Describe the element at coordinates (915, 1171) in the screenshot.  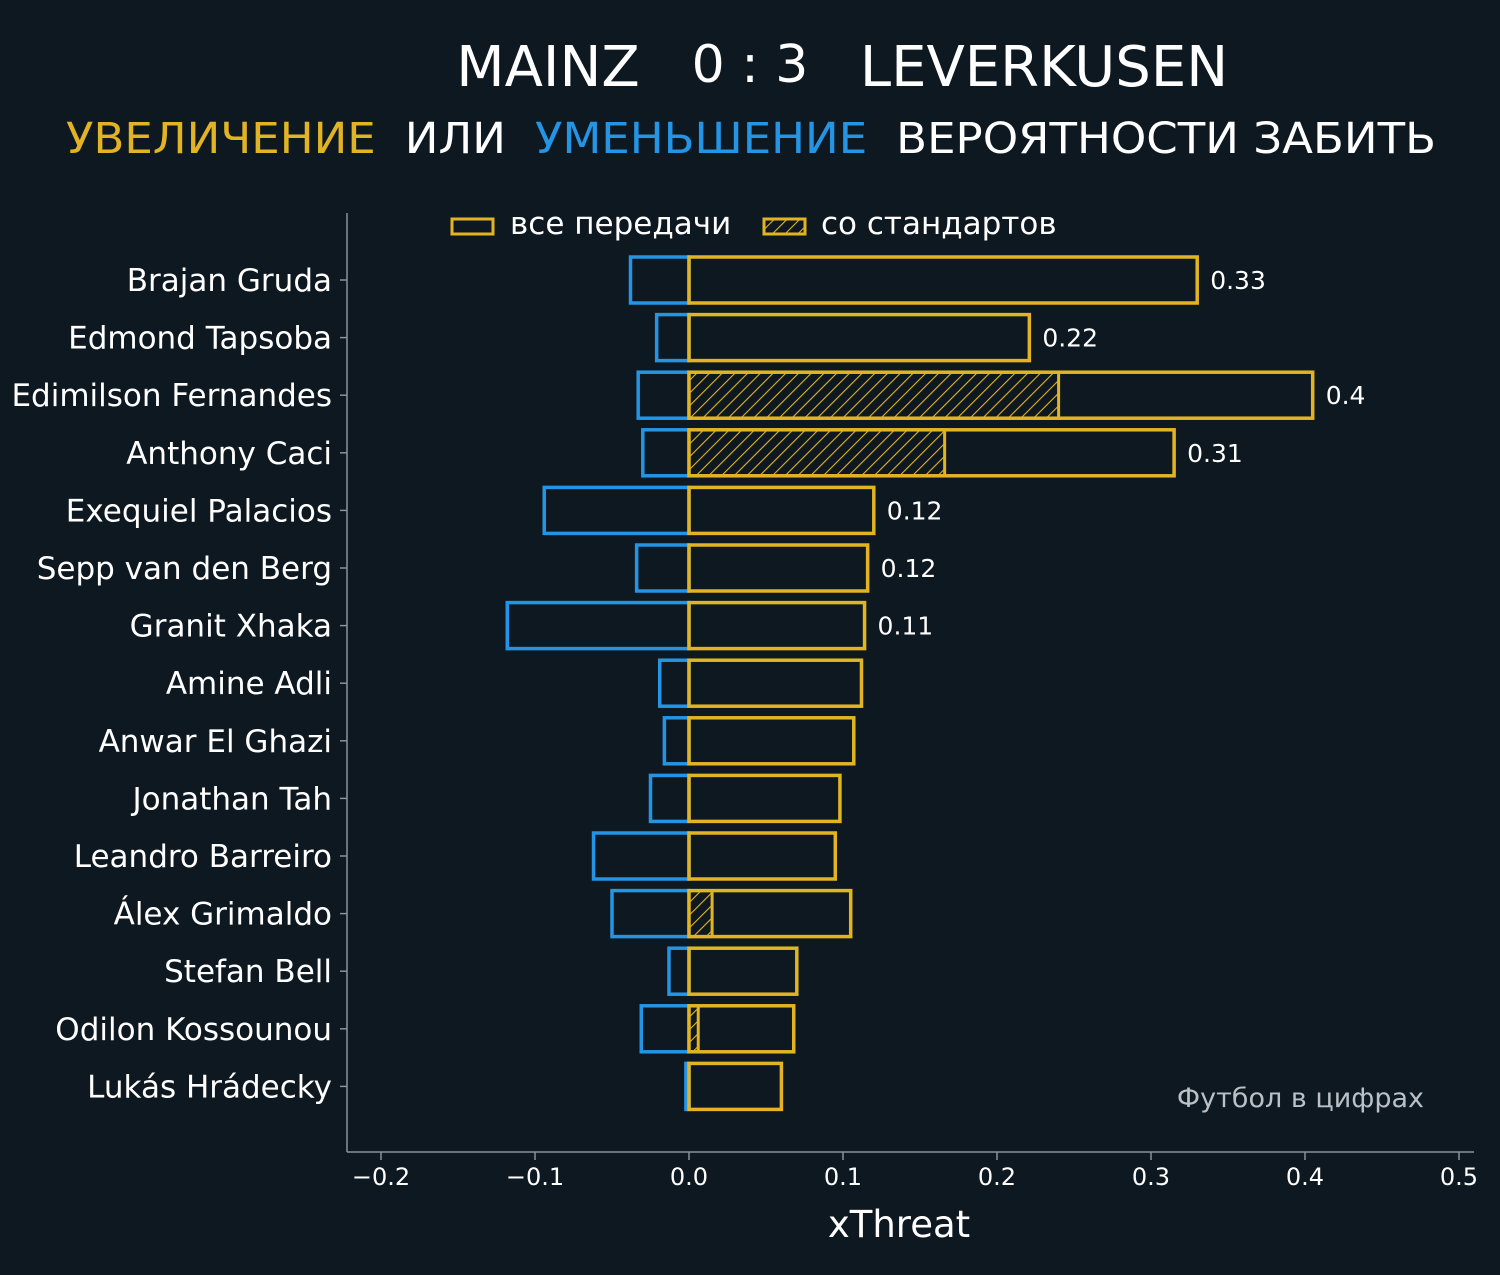
I see `x-ticks: −0.2 −0.1 0.0 0.1 0.2 0.3 0.4 0.5` at that location.